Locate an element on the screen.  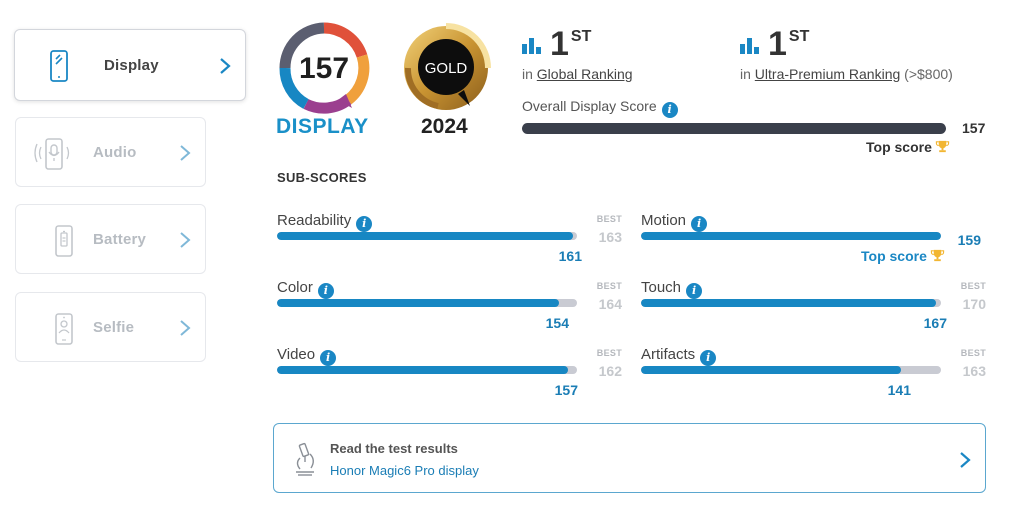
subscore-color: Color i BEST 164 154 is located at coordinates (449, 309).